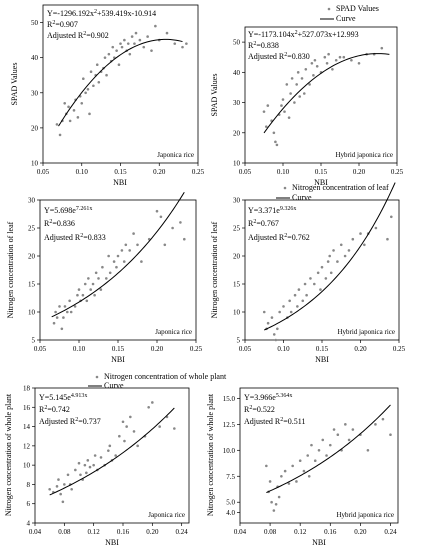 The image size is (423, 550). What do you see at coordinates (35, 128) in the screenshot?
I see `y-tick-label: 20` at bounding box center [35, 128].